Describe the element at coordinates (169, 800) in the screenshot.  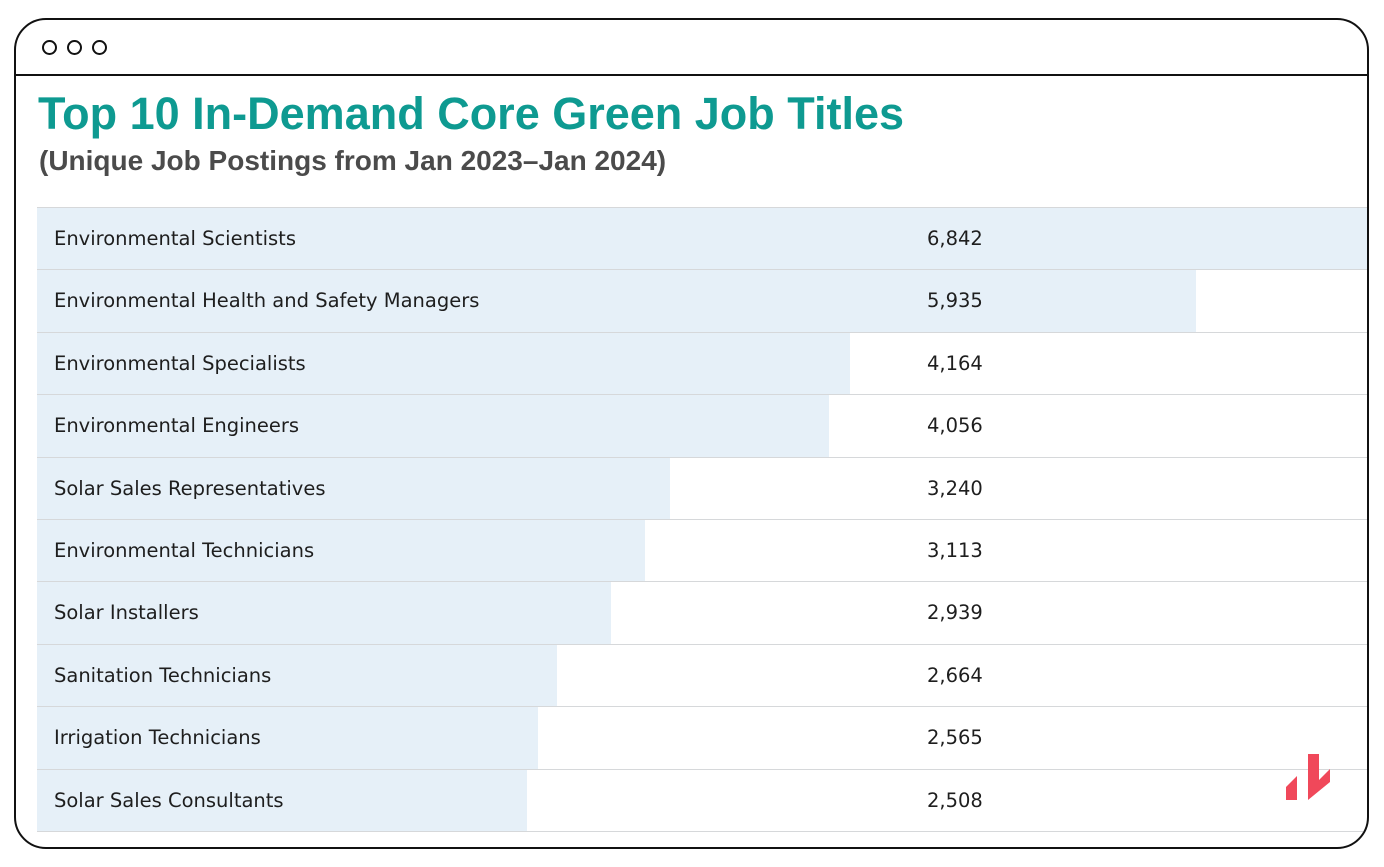
I see `job-title-label: Solar Sales Consultants` at that location.